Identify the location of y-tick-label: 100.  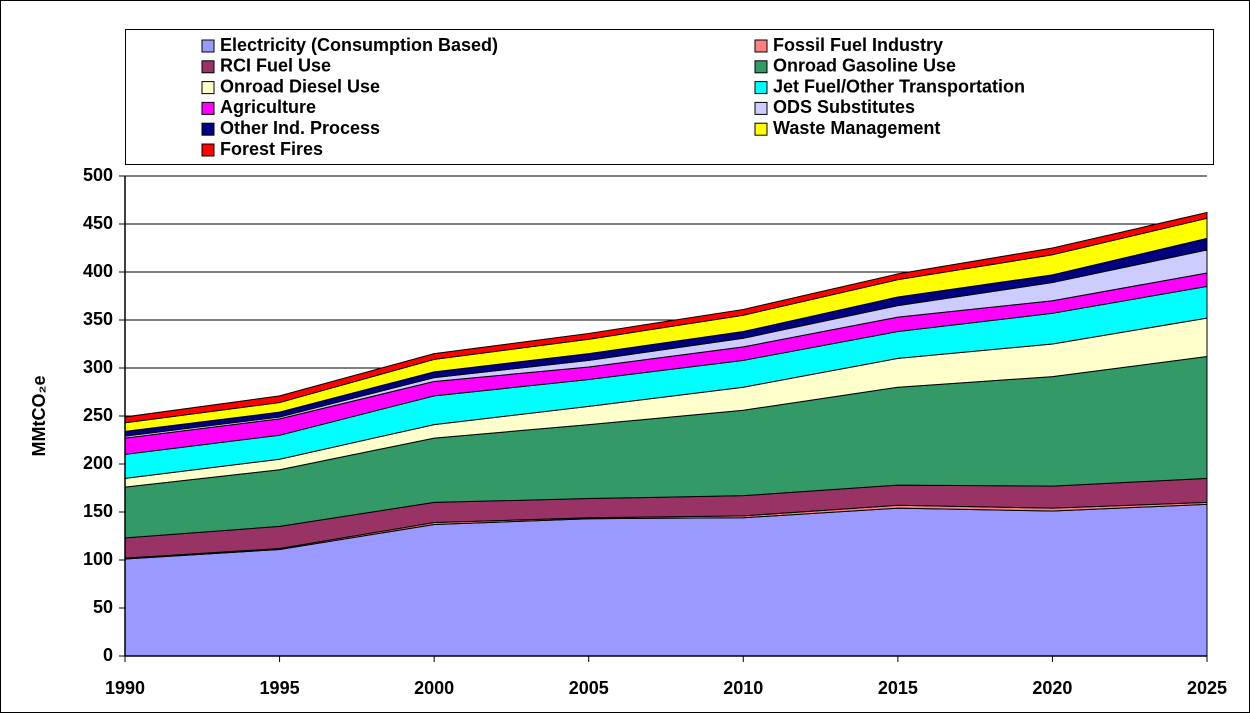
(98, 559).